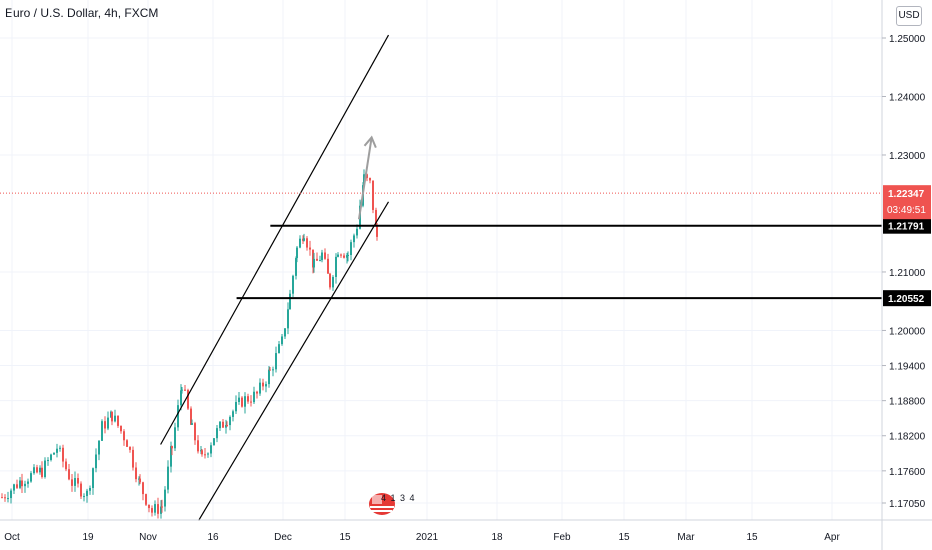 The width and height of the screenshot is (932, 550). Describe the element at coordinates (88, 537) in the screenshot. I see `time-tick-label: 19` at that location.